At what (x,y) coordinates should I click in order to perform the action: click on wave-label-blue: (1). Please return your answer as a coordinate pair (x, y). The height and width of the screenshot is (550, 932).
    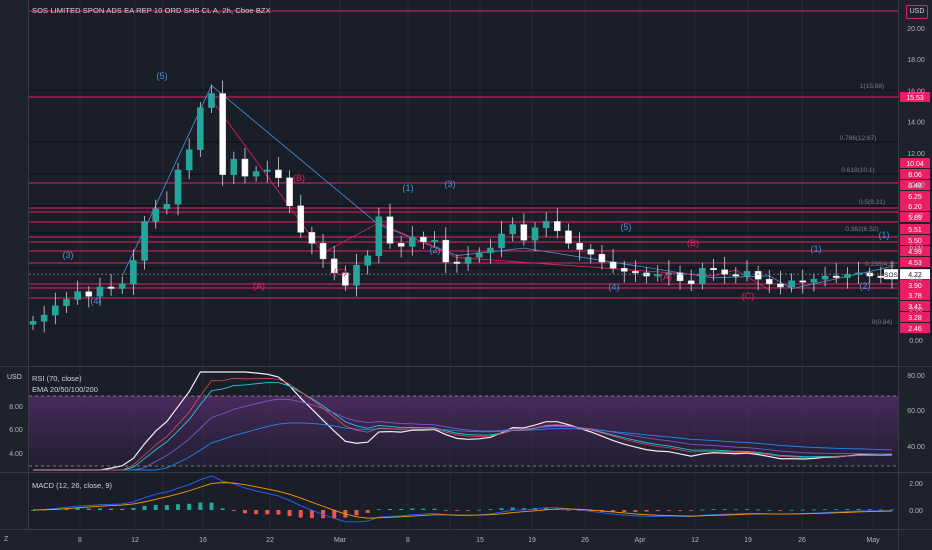
    Looking at the image, I should click on (408, 188).